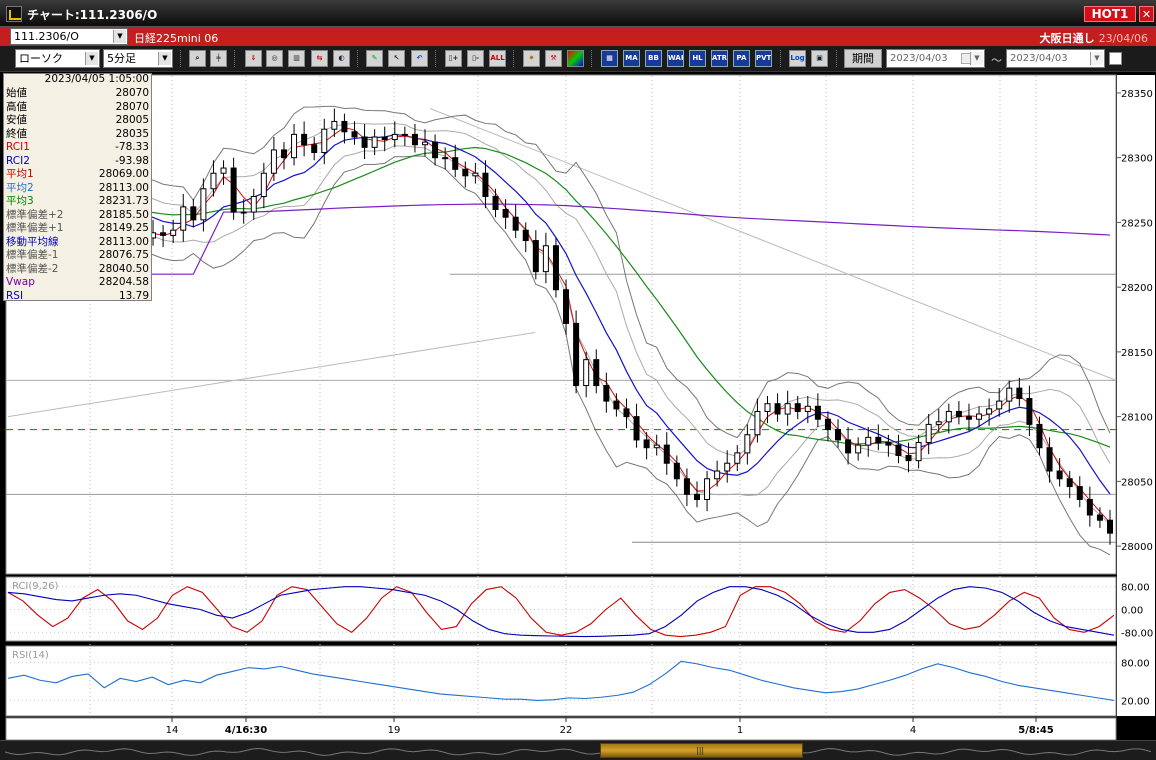 This screenshot has height=760, width=1156. Describe the element at coordinates (697, 58) in the screenshot. I see `hl-button: HL` at that location.